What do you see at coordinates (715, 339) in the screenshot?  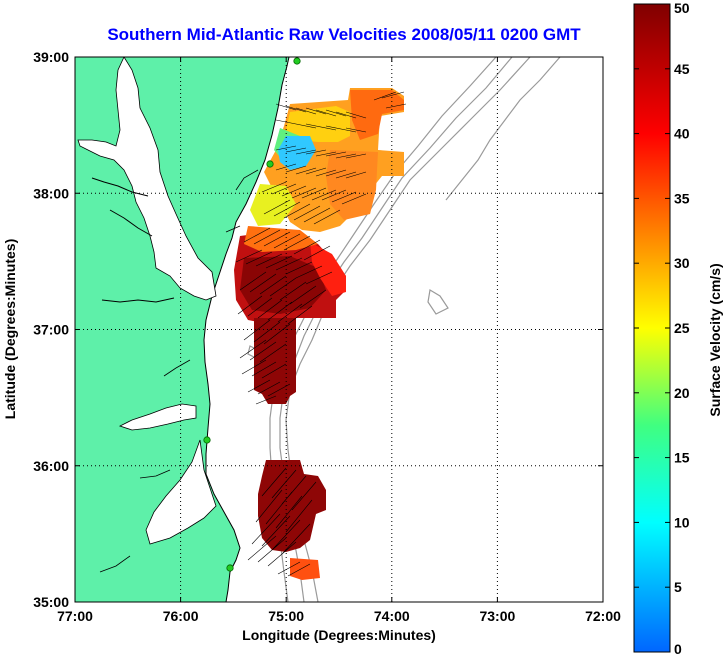 I see `colorbar-label: Surface Velocity (cm/s)` at bounding box center [715, 339].